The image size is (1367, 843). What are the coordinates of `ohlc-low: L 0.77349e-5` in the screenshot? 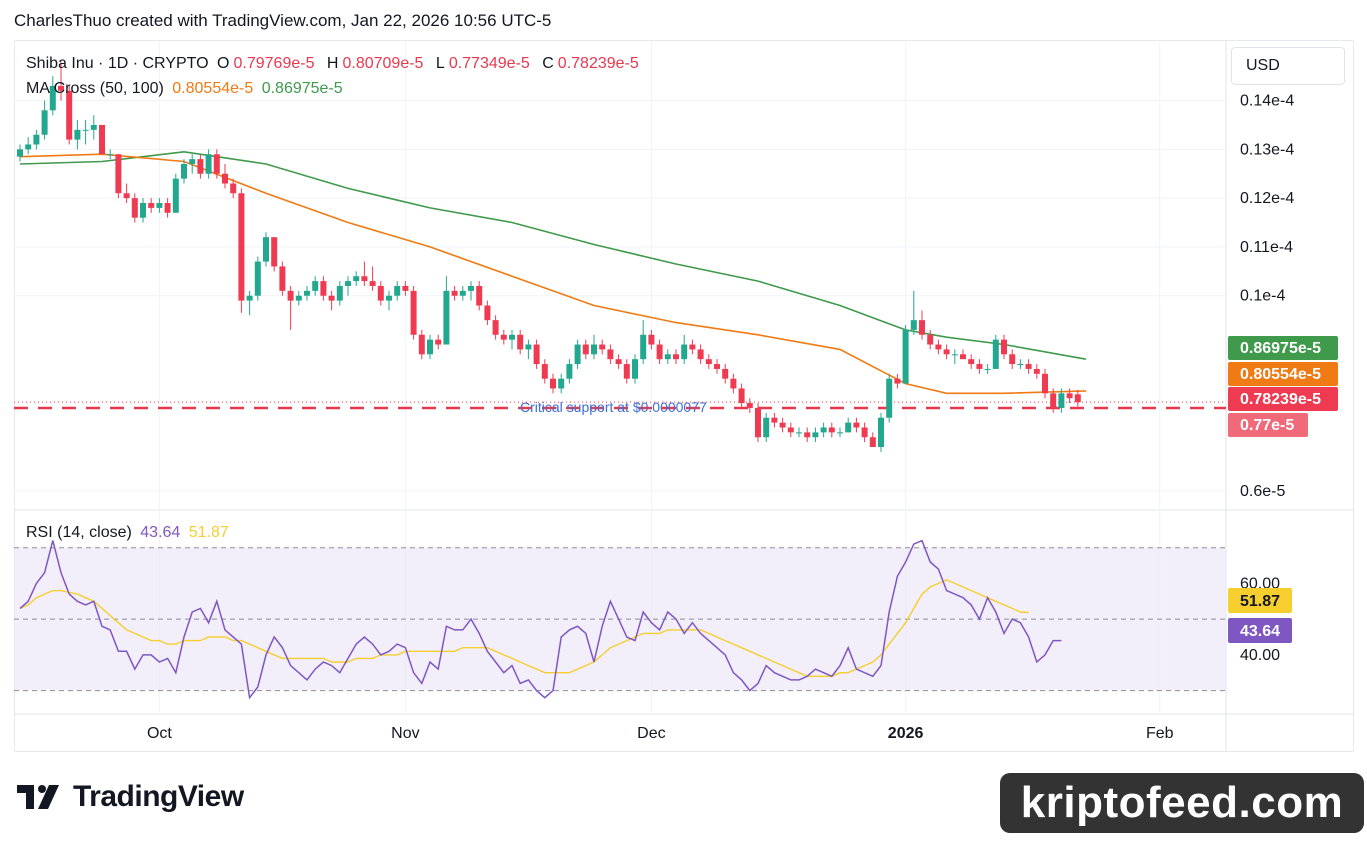 It's located at (482, 63).